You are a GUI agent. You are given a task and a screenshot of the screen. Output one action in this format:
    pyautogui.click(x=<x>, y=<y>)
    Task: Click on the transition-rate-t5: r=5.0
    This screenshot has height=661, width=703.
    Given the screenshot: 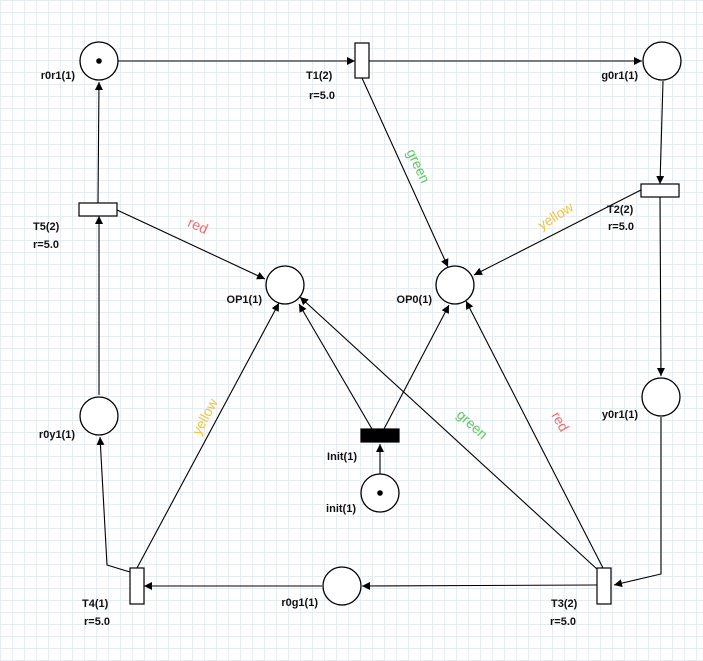 What is the action you would take?
    pyautogui.click(x=46, y=245)
    